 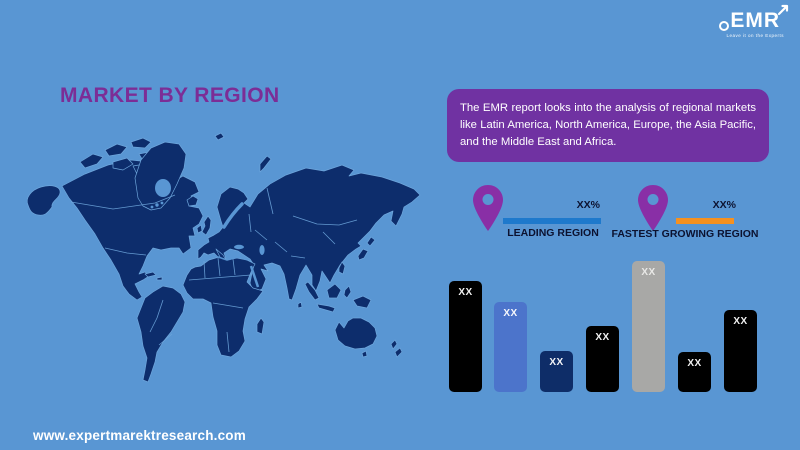 I want to click on logo-ring-icon, so click(x=724, y=26).